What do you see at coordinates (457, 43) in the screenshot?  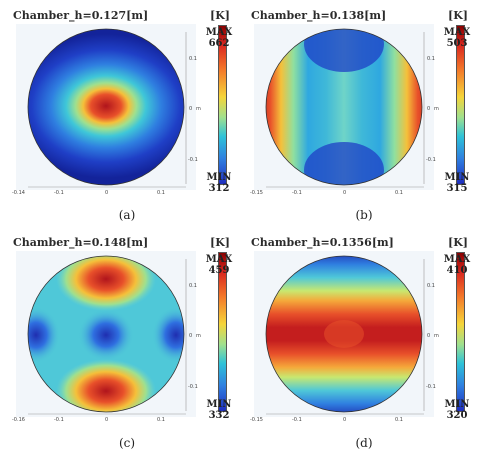 I see `max-value: 503` at bounding box center [457, 43].